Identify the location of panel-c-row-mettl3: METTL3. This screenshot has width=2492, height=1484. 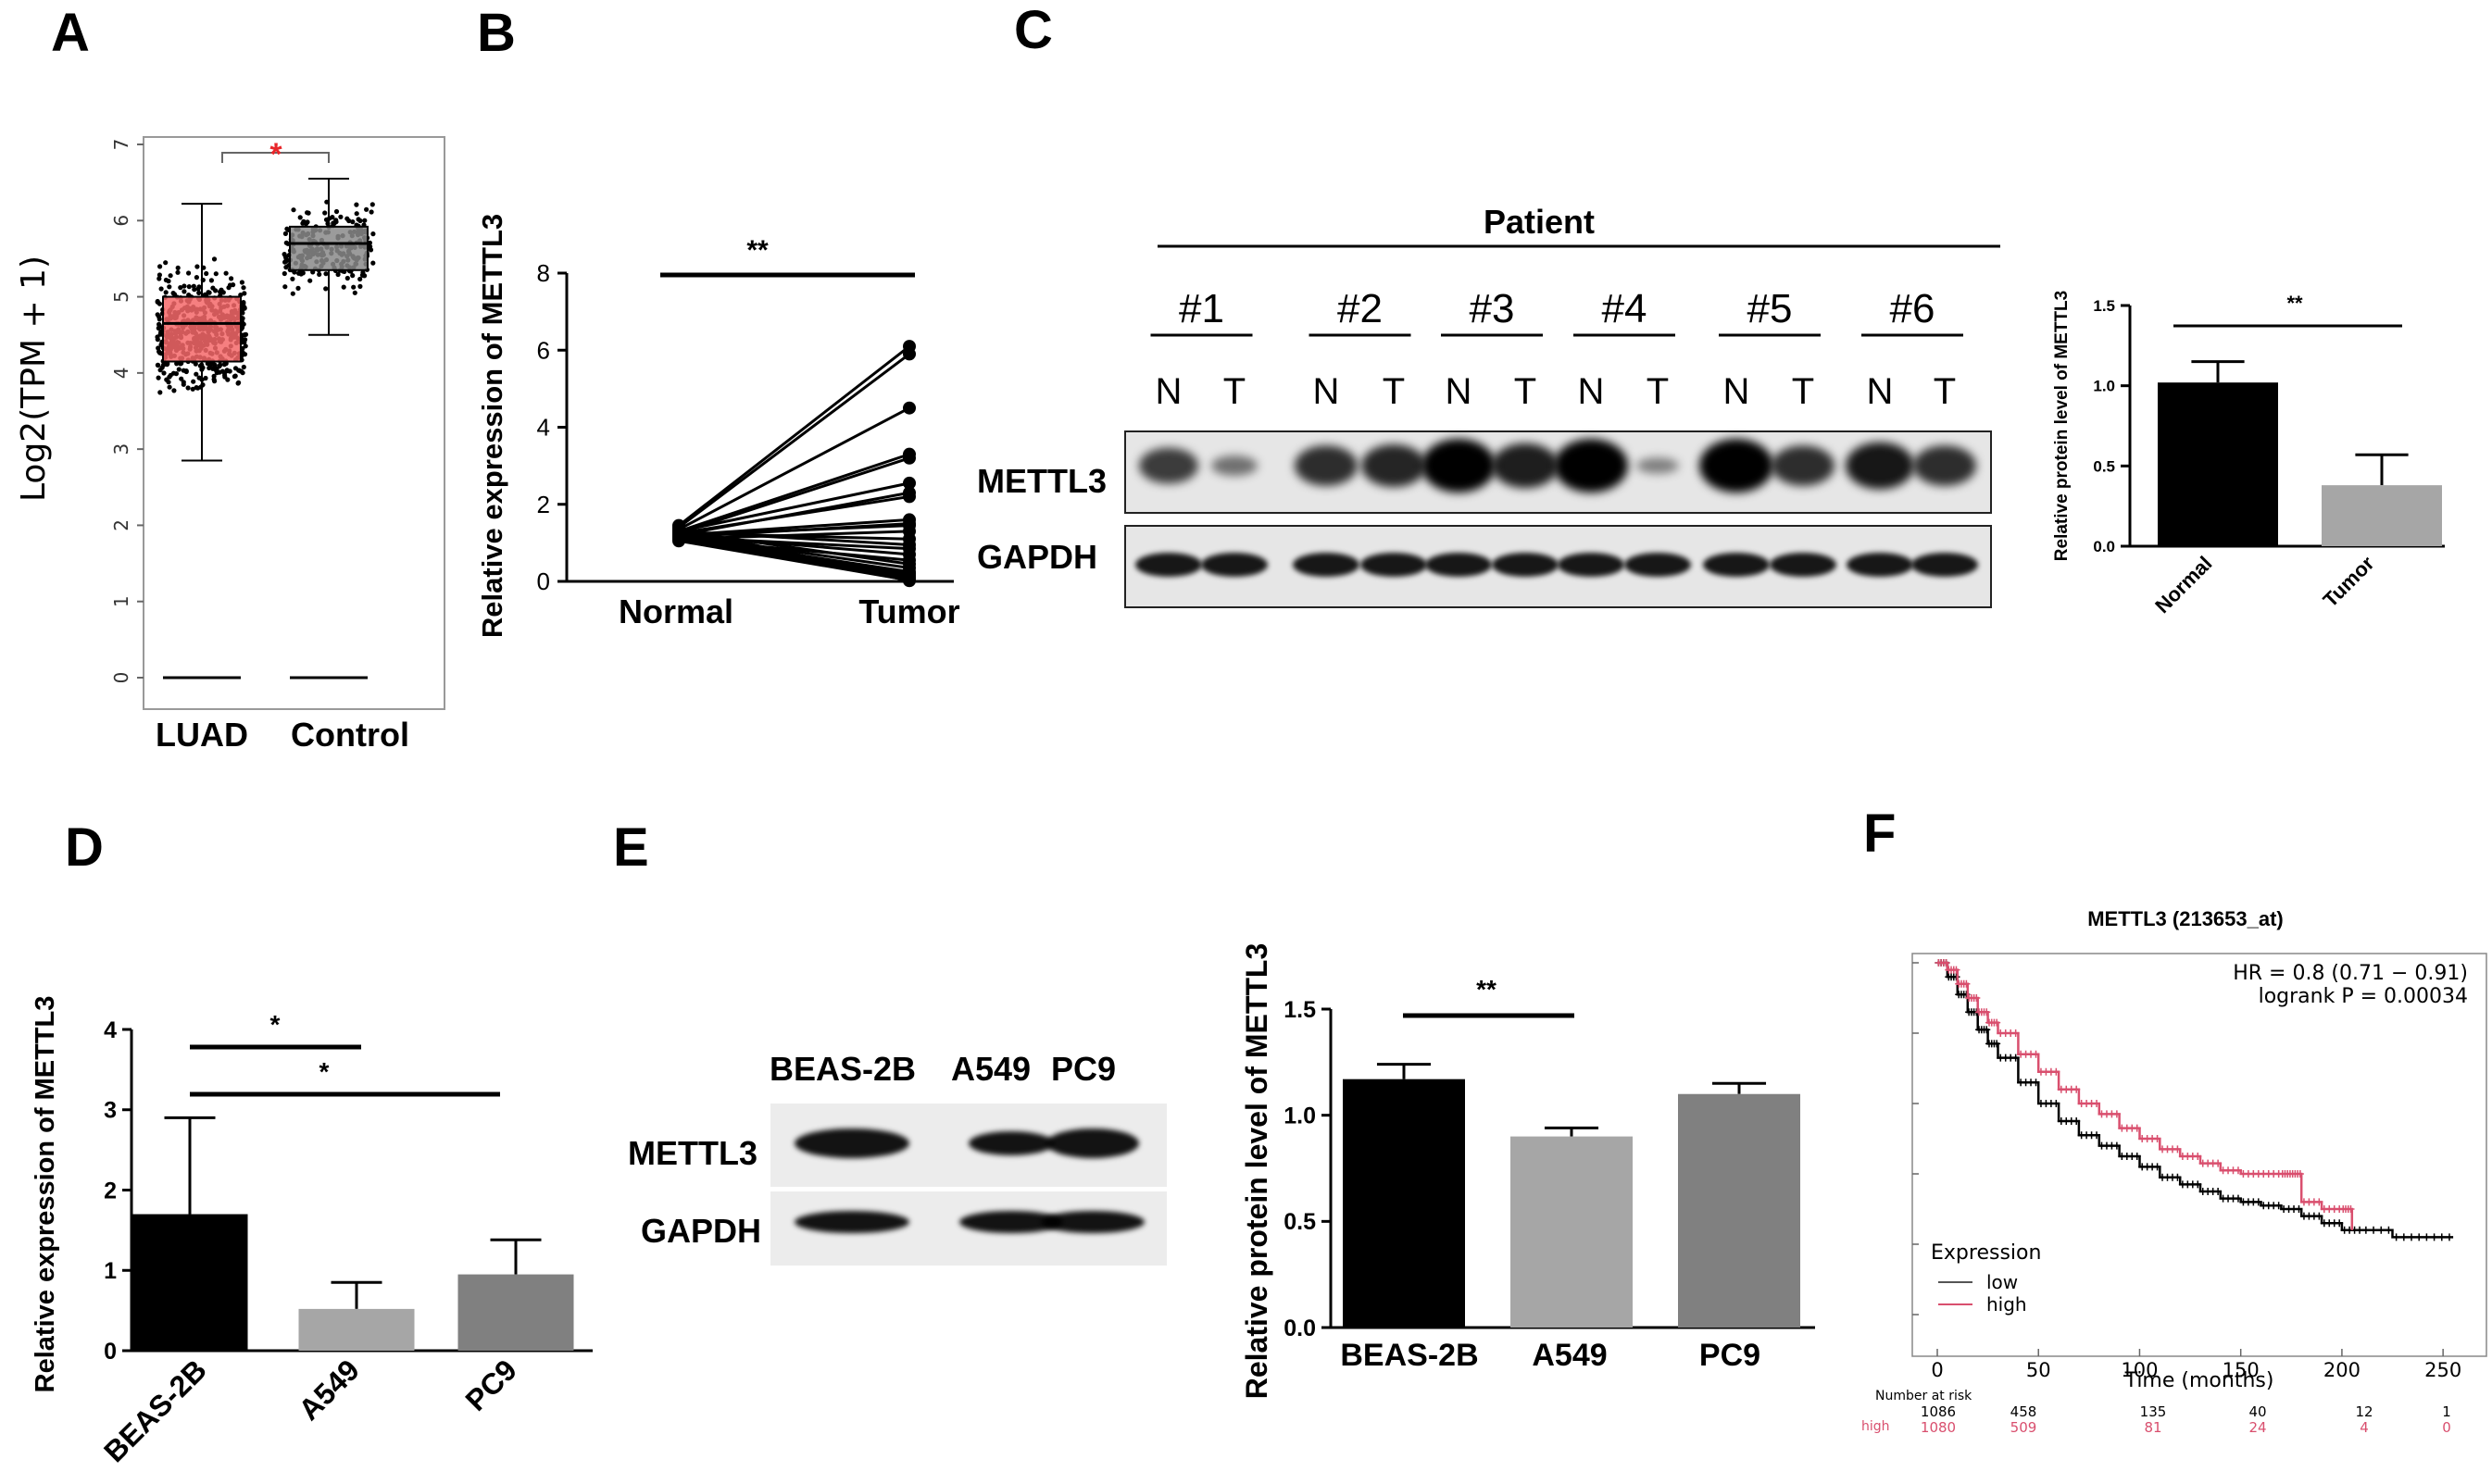
(1042, 481).